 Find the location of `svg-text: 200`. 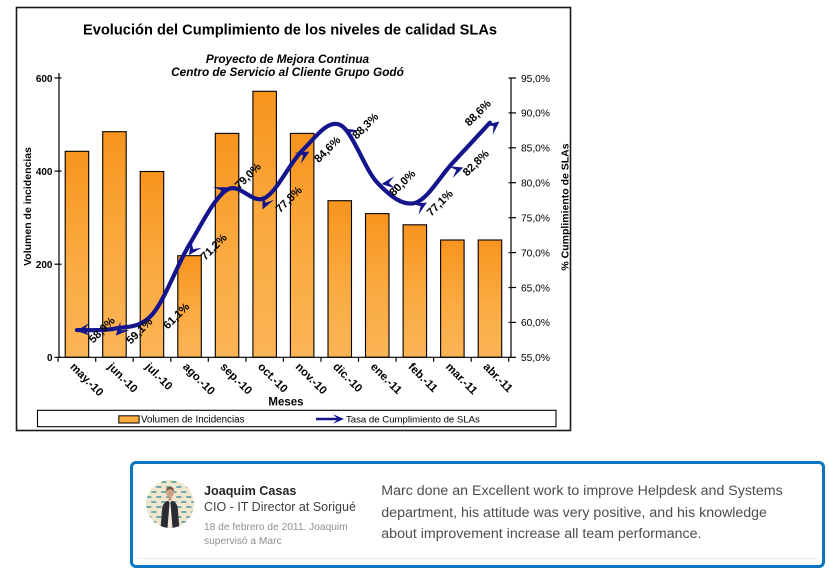

svg-text: 200 is located at coordinates (44, 265).